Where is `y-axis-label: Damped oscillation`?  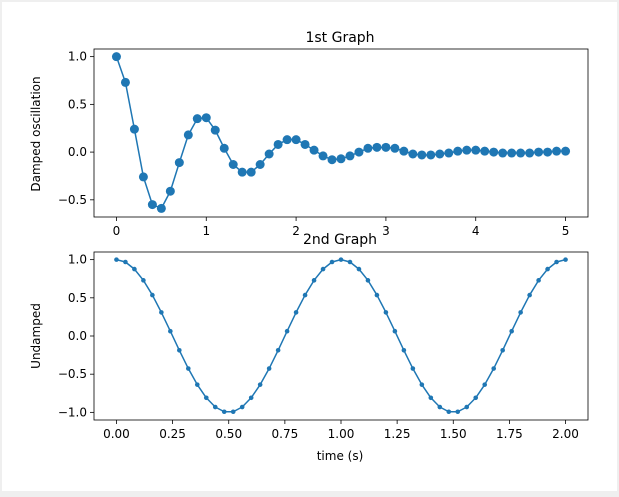
y-axis-label: Damped oscillation is located at coordinates (36, 133).